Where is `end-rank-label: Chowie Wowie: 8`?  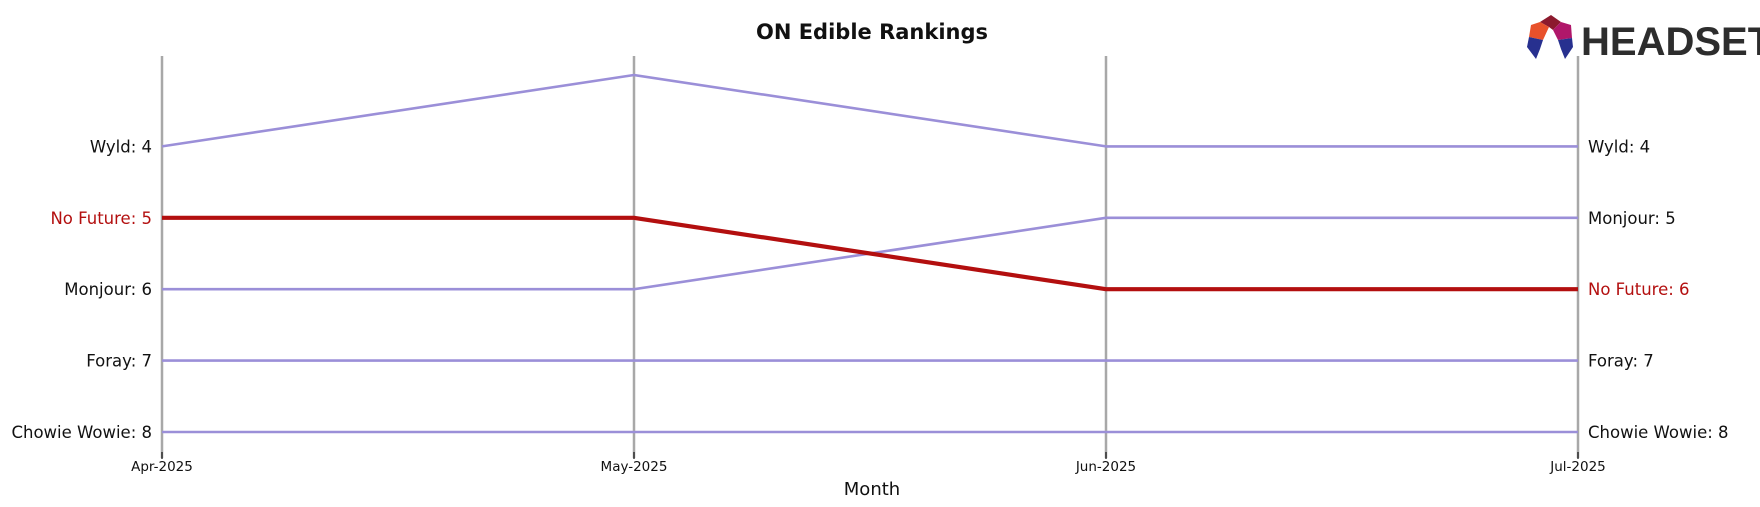 end-rank-label: Chowie Wowie: 8 is located at coordinates (1658, 432).